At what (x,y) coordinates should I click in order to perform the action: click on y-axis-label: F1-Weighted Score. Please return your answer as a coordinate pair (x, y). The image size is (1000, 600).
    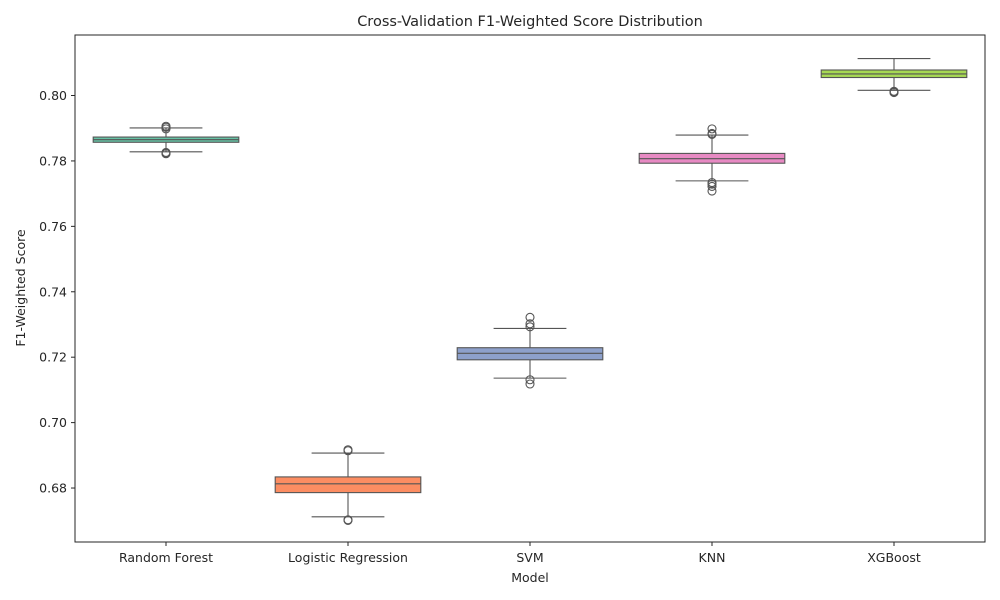
    Looking at the image, I should click on (20, 288).